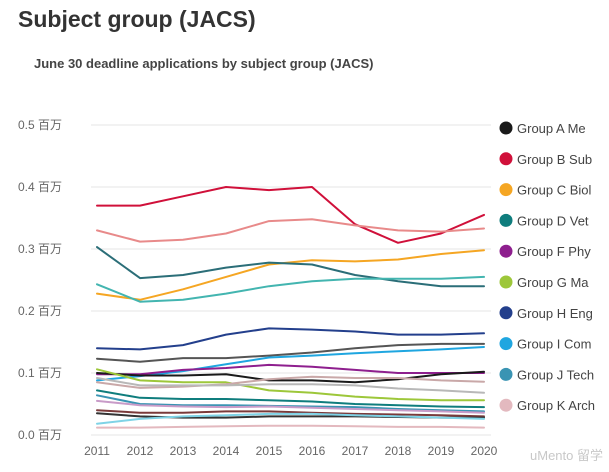 The image size is (609, 472). I want to click on legend-label: Group I Com, so click(554, 344).